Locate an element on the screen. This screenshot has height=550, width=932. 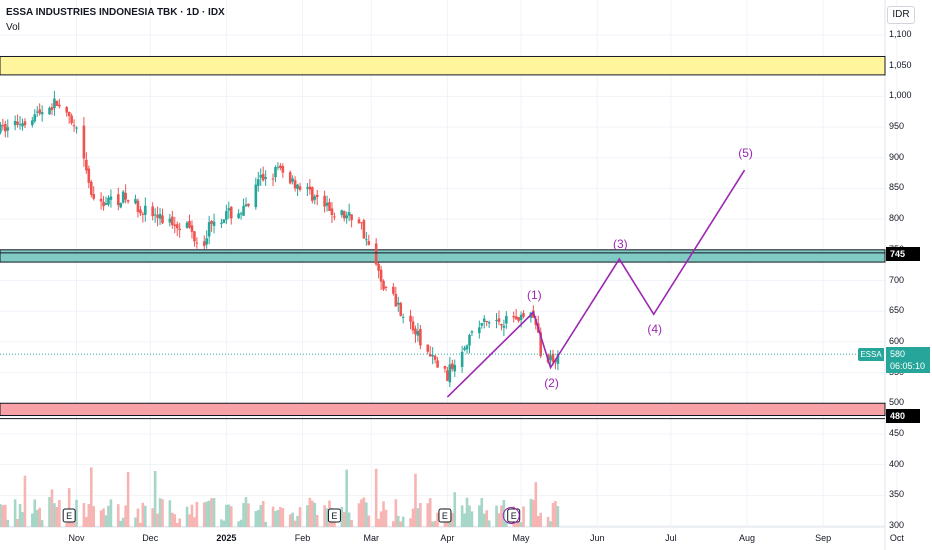
last-price-value: 580 is located at coordinates (898, 354).